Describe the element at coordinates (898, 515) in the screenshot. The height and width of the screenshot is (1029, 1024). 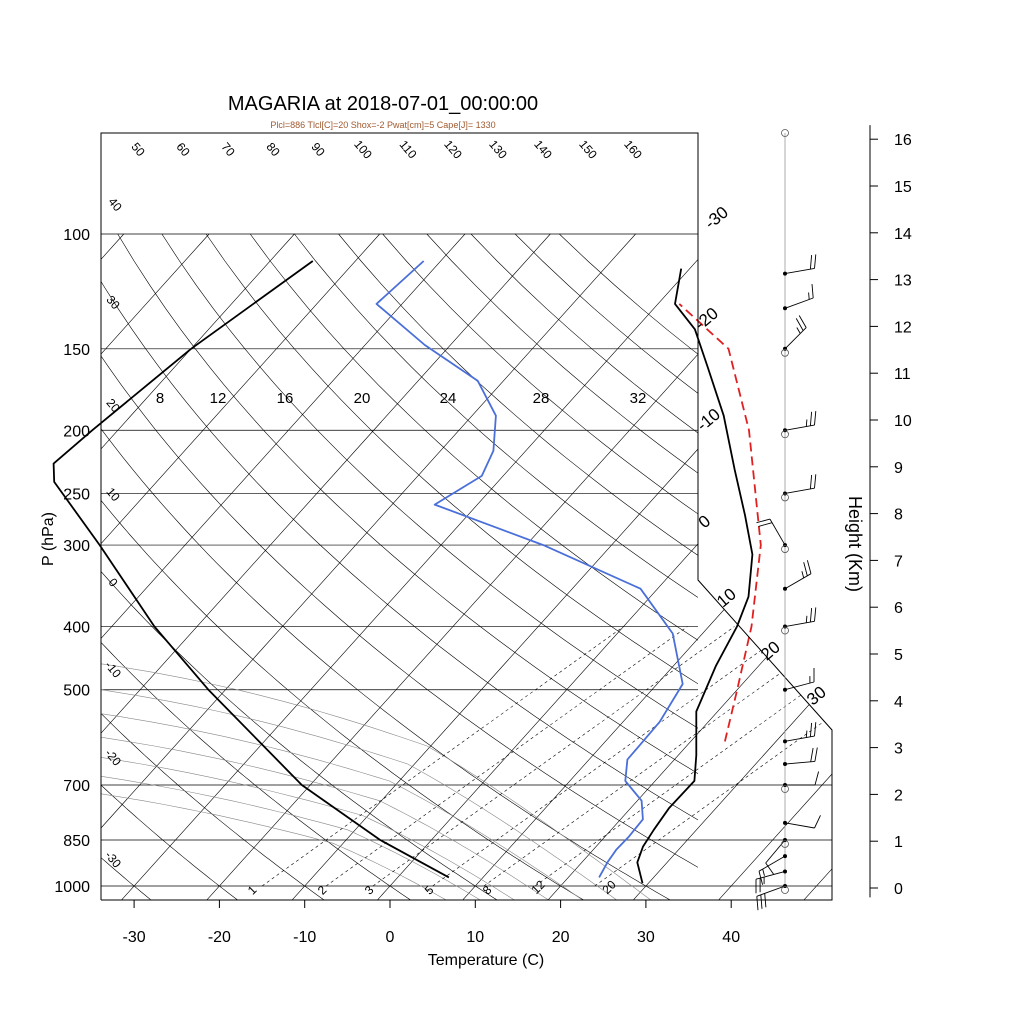
I see `height-tick-label: 8` at that location.